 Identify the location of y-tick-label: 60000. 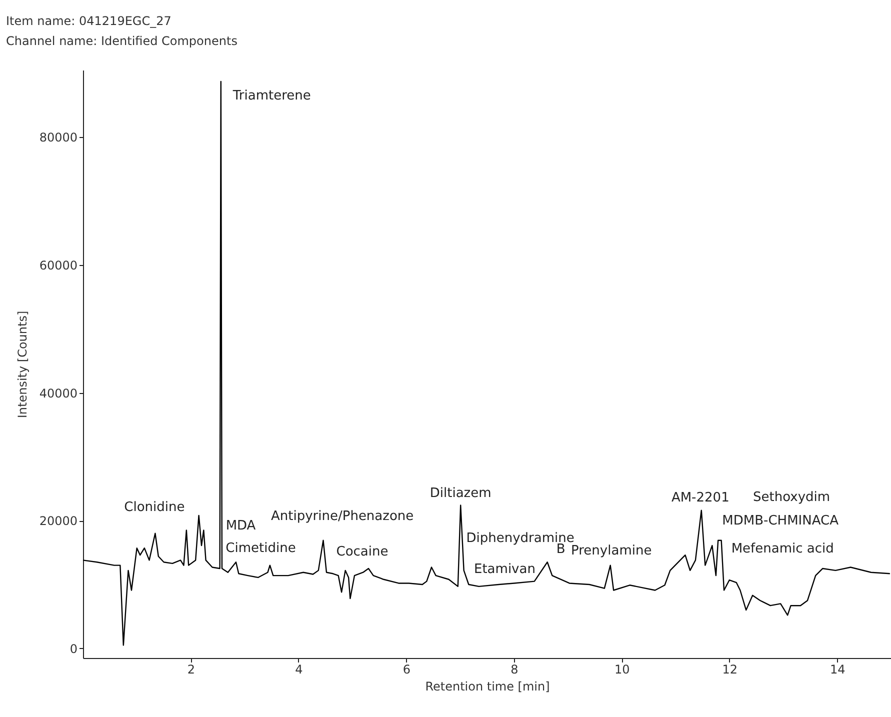
(58, 265).